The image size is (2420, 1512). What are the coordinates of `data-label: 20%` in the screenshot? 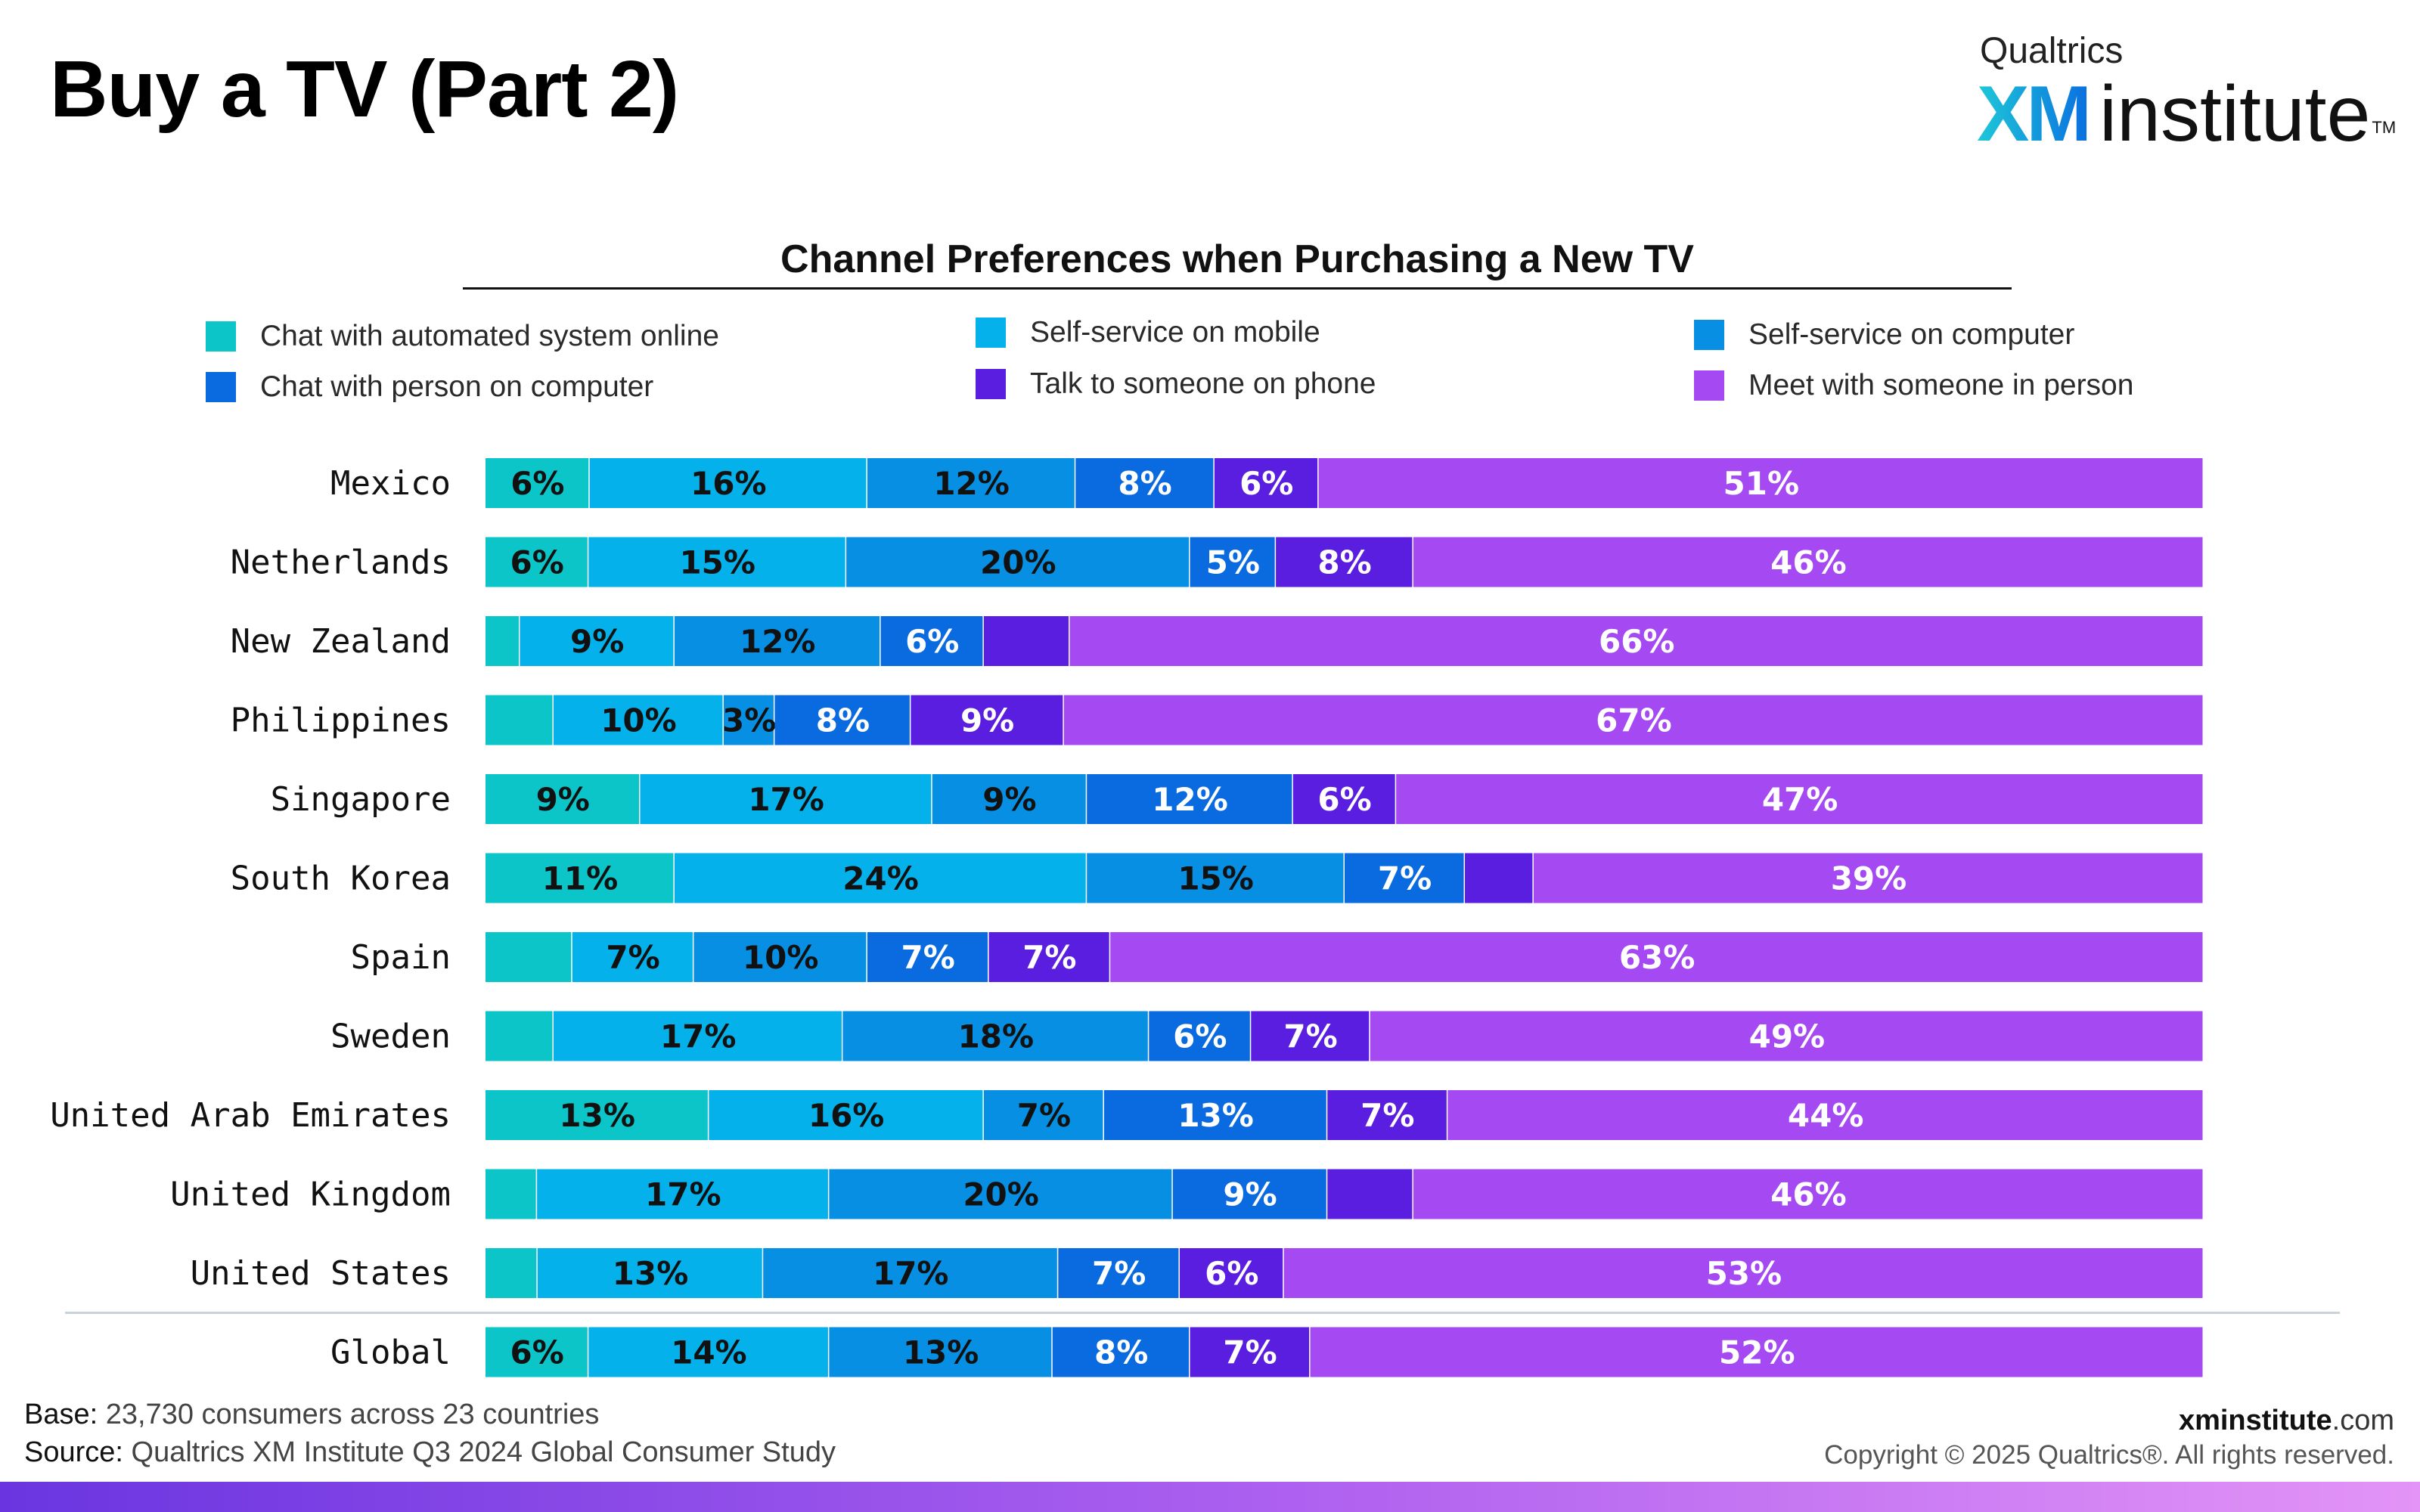 It's located at (1001, 1194).